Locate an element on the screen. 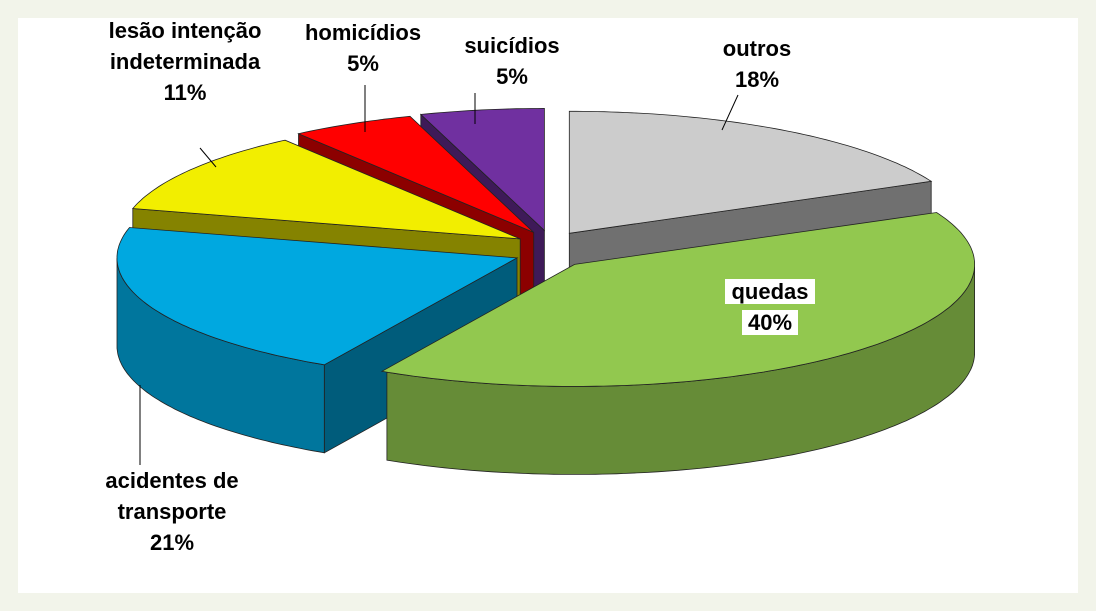  category-label: lesão intenção indeterminada is located at coordinates (185, 46).